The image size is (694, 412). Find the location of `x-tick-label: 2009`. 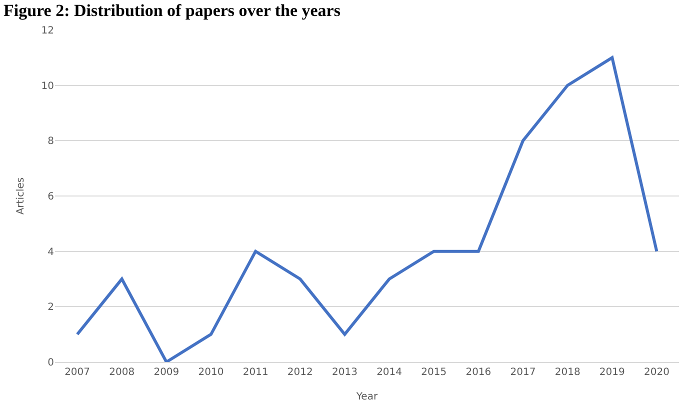

x-tick-label: 2009 is located at coordinates (167, 372).